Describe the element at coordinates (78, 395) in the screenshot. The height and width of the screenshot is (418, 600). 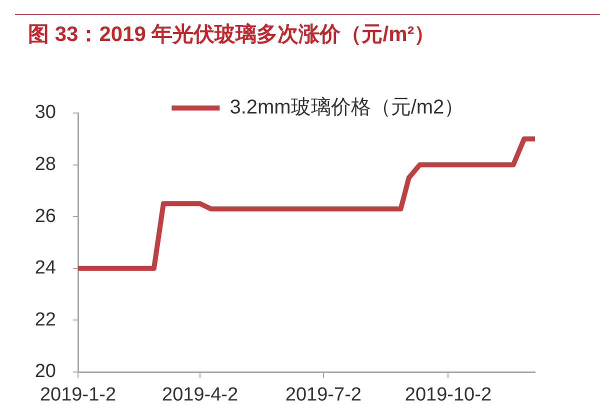
I see `x-tick-label: 2019-1-2` at that location.